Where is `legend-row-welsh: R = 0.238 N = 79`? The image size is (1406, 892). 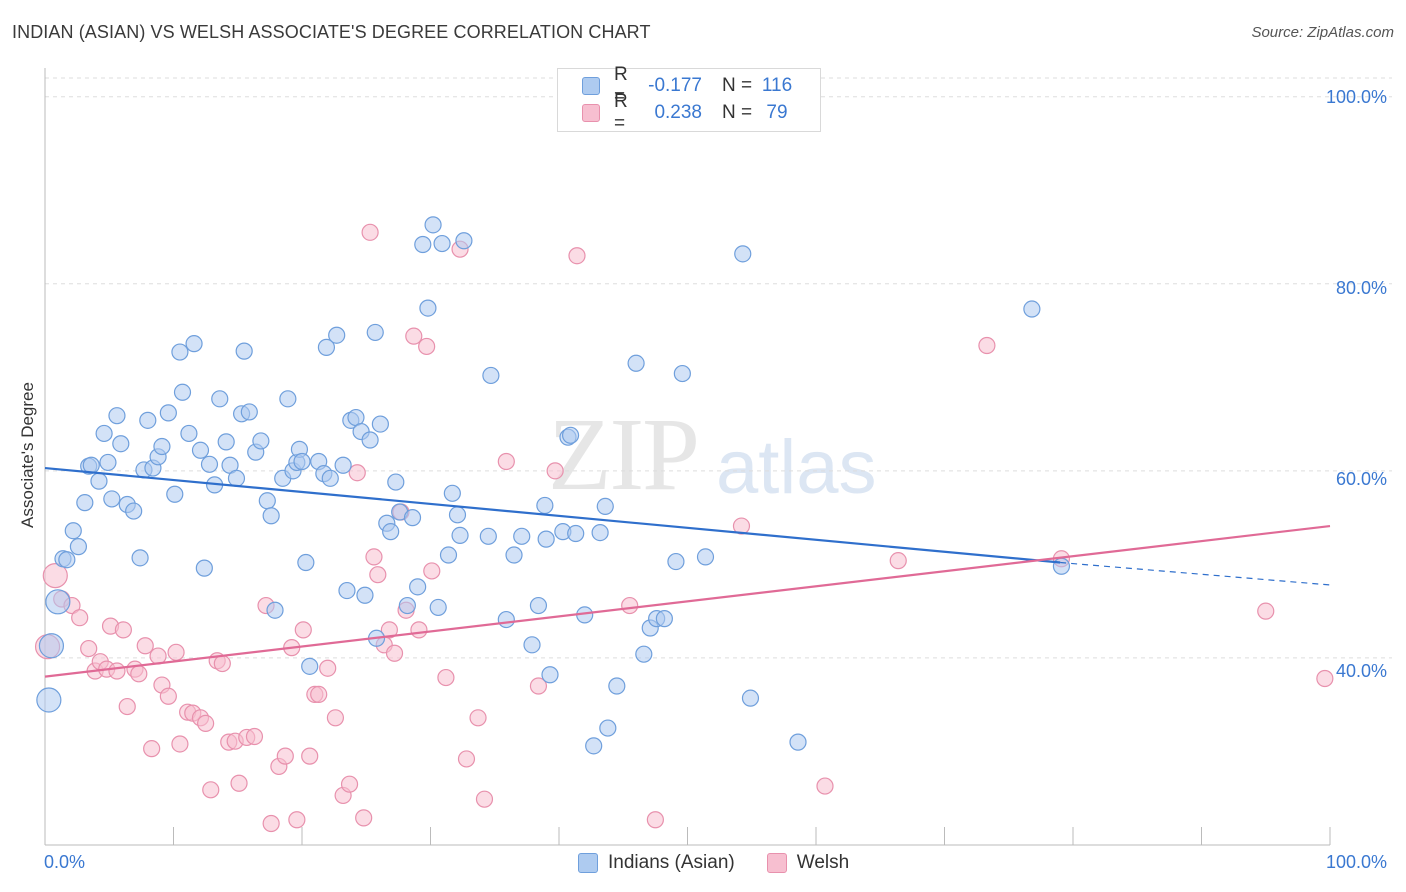
legend-row-welsh: R = 0.238 N = 79 is located at coordinates (691, 112).